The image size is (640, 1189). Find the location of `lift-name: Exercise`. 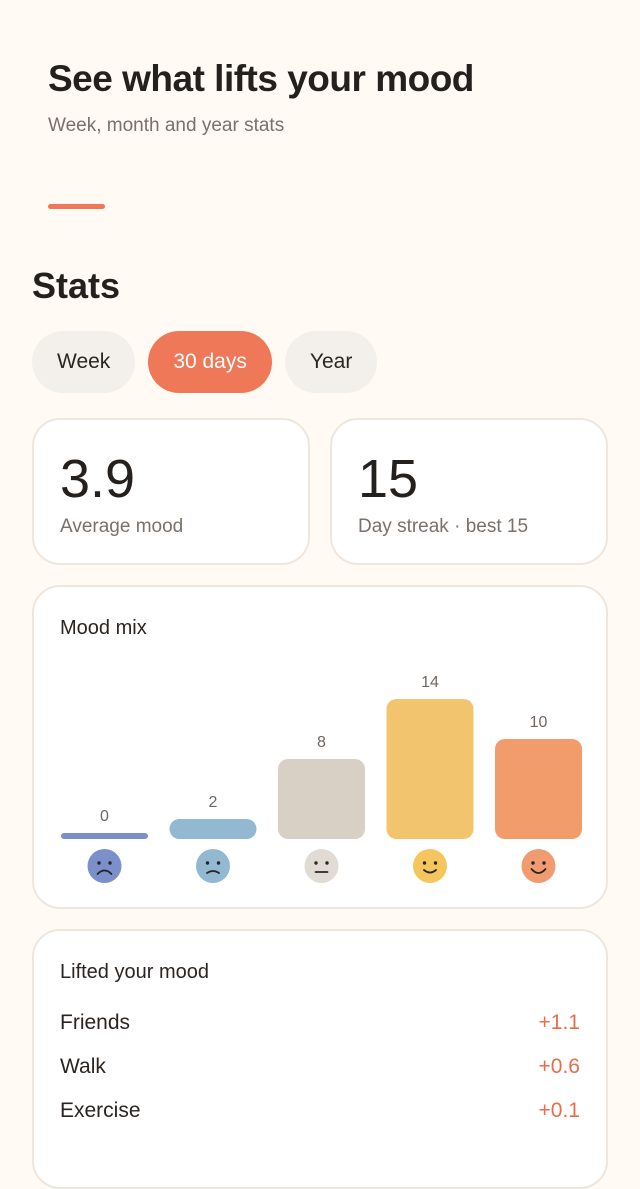

lift-name: Exercise is located at coordinates (100, 1110).